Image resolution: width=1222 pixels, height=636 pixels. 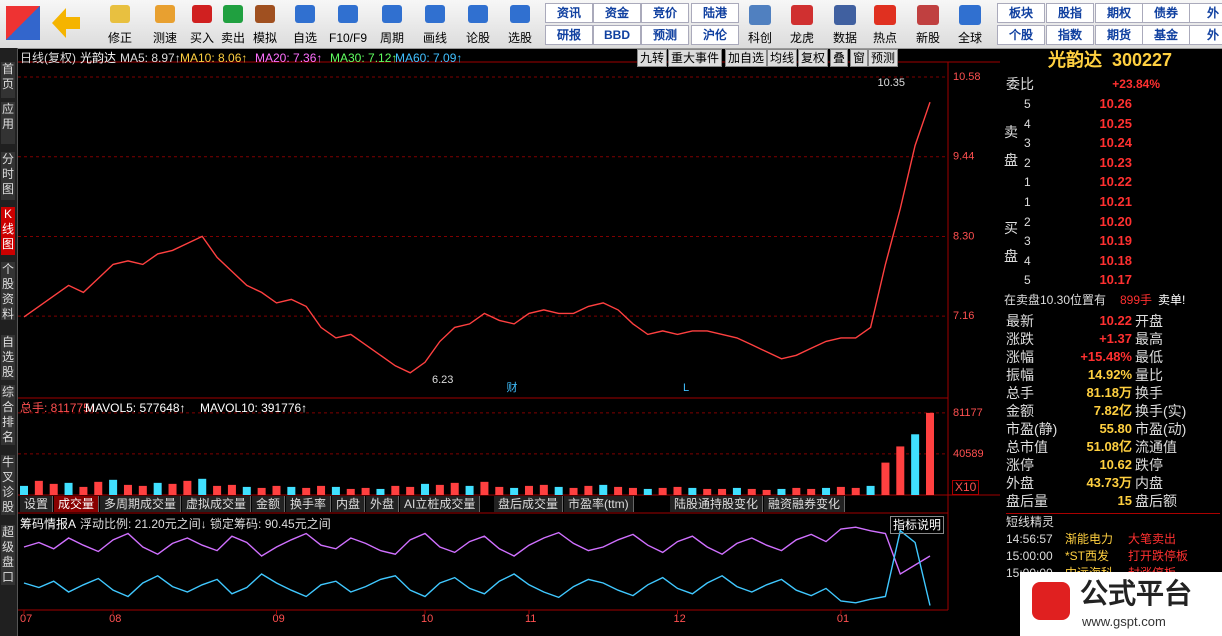 What do you see at coordinates (1021, 35) in the screenshot?
I see `toolbar-tab: 个股` at bounding box center [1021, 35].